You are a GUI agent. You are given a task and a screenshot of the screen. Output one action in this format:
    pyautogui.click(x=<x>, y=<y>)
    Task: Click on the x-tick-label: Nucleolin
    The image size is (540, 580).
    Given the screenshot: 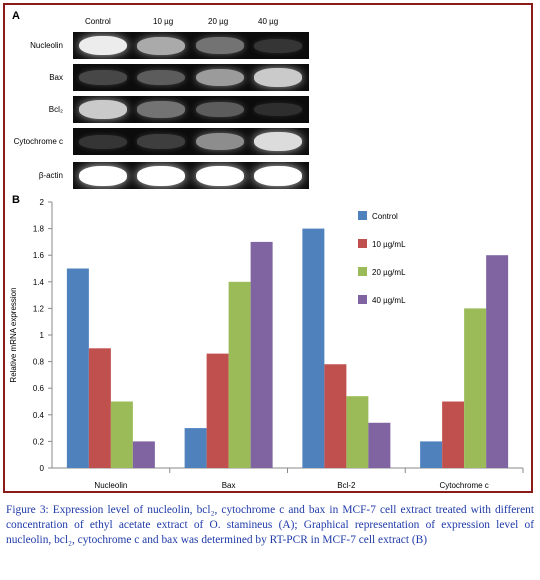 What is the action you would take?
    pyautogui.click(x=110, y=485)
    